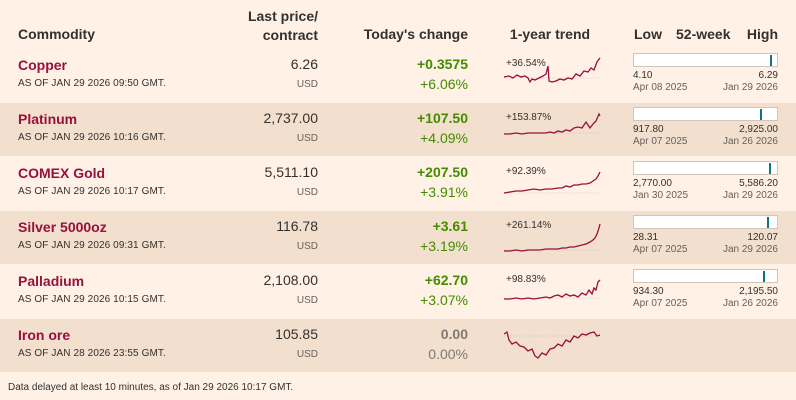 Image resolution: width=796 pixels, height=400 pixels. What do you see at coordinates (444, 84) in the screenshot?
I see `change-percent: +6.06%` at bounding box center [444, 84].